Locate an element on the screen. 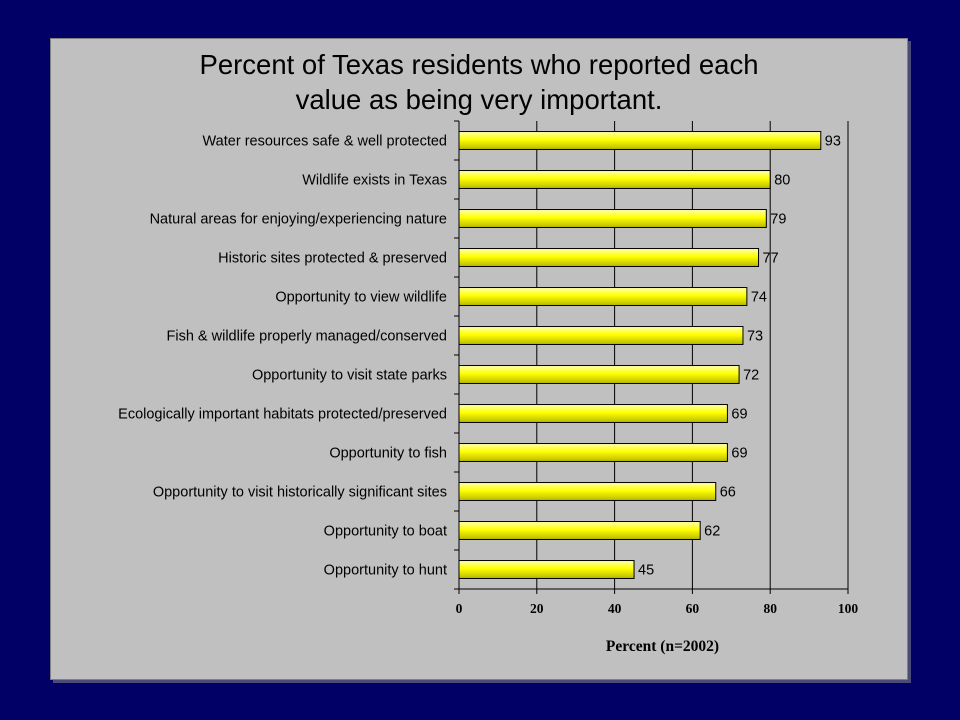  category-label: Wildlife exists in Texas is located at coordinates (374, 181).